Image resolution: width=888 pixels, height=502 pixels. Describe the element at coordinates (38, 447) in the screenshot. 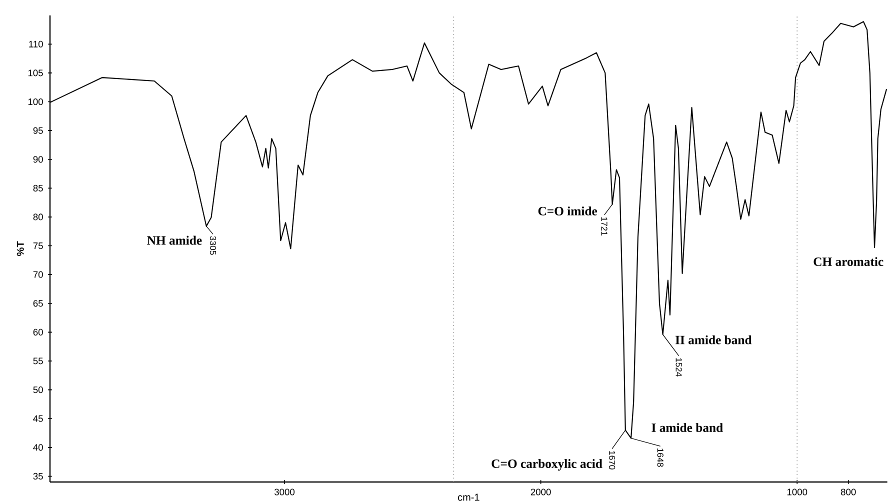

I see `y-tick-label: 40` at that location.